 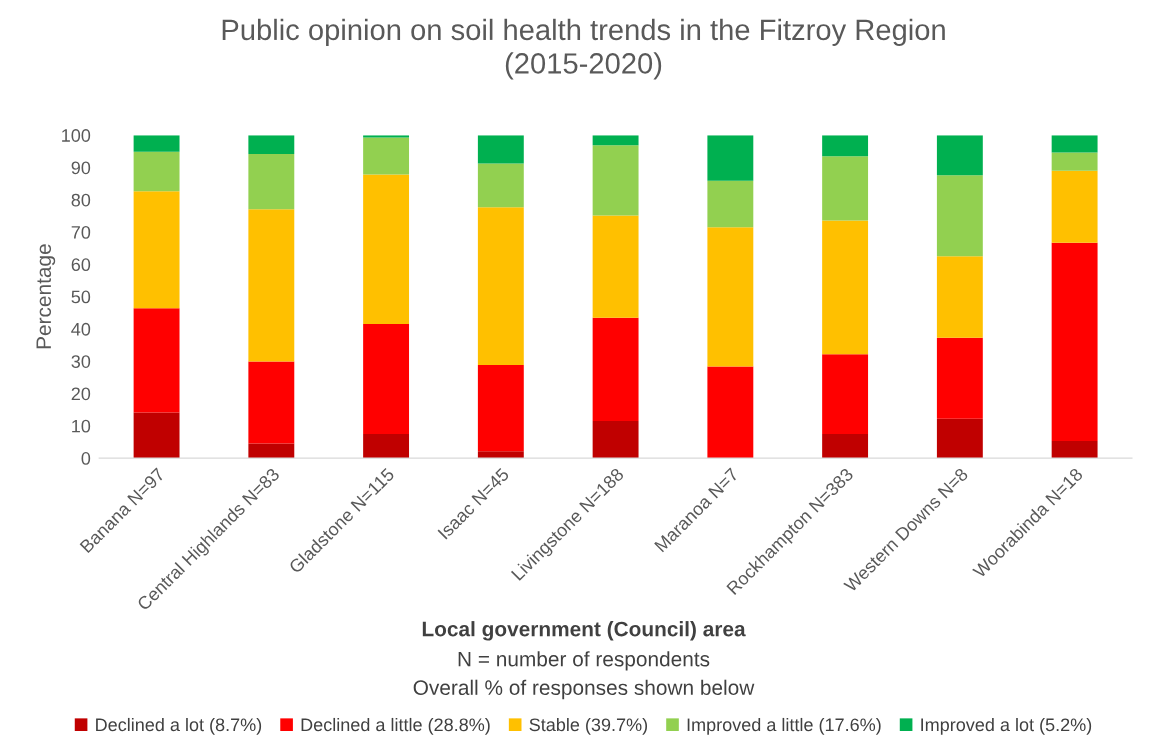 I want to click on text: Overall % of responses shown below, so click(x=584, y=689).